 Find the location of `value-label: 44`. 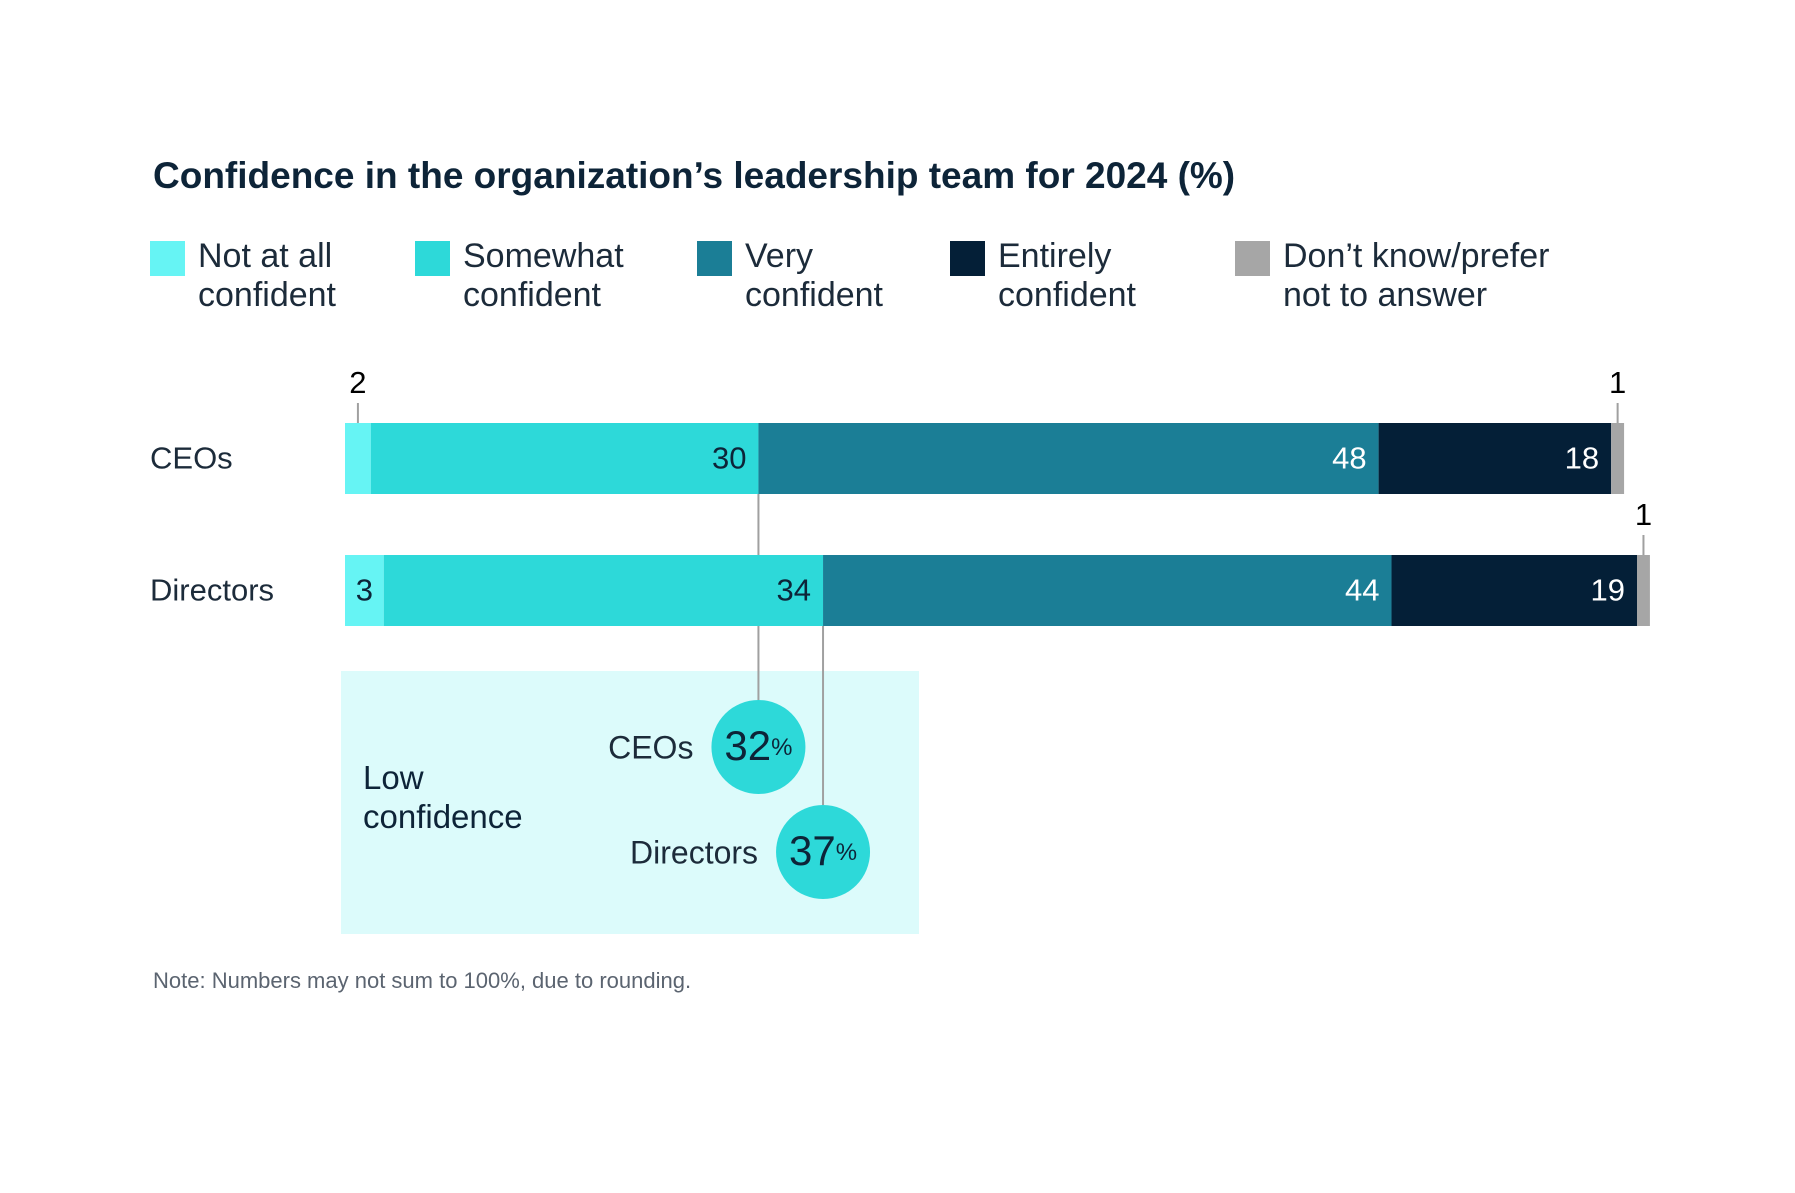

value-label: 44 is located at coordinates (1362, 590).